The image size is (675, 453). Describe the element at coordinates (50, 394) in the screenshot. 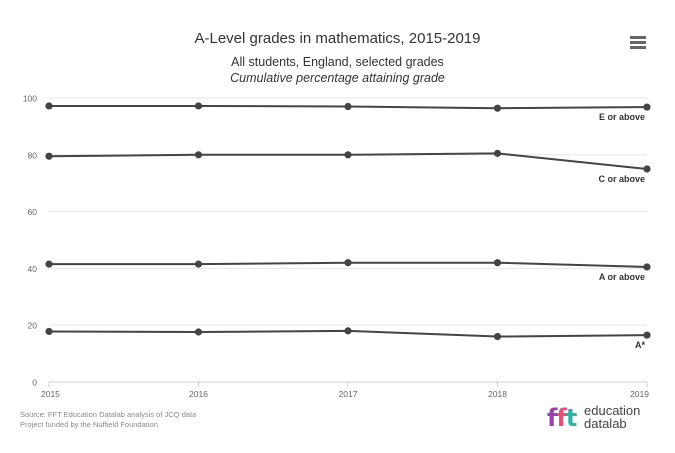

I see `x-tick-label: 2015` at that location.